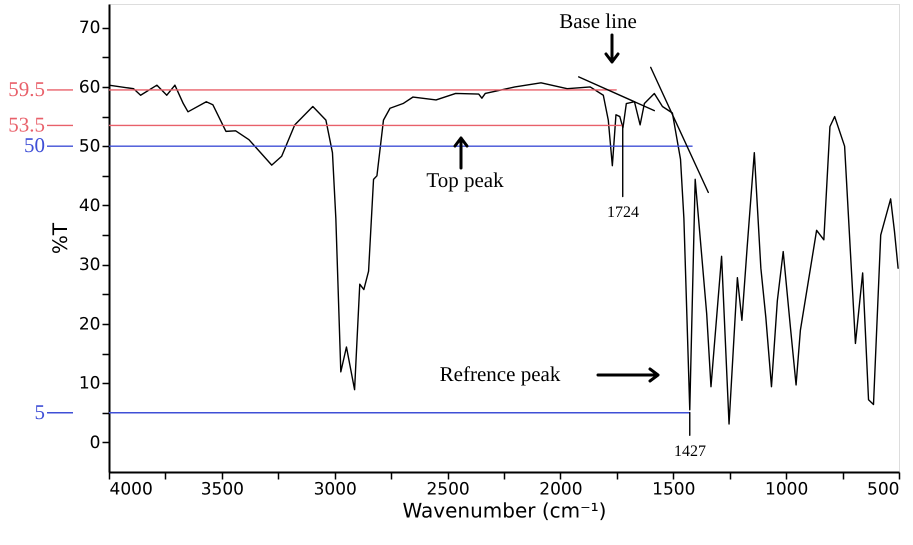 The image size is (913, 545). I want to click on y-tick-label: 60, so click(89, 87).